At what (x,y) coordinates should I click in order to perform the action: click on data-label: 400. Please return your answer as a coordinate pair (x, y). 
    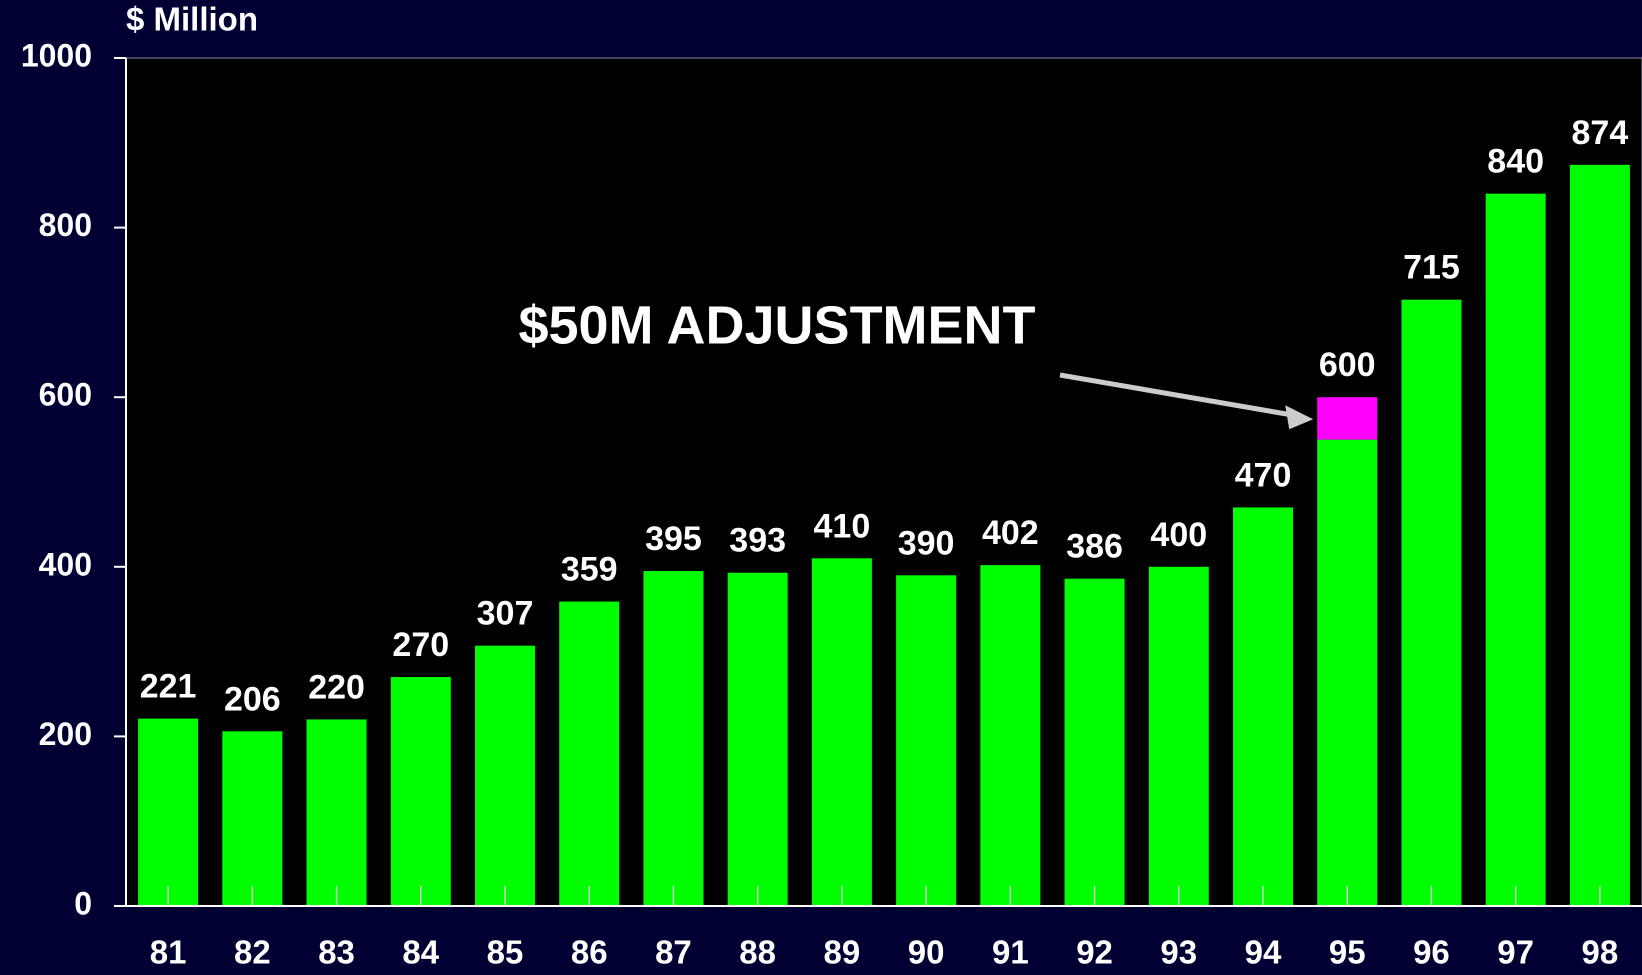
    Looking at the image, I should click on (1178, 535).